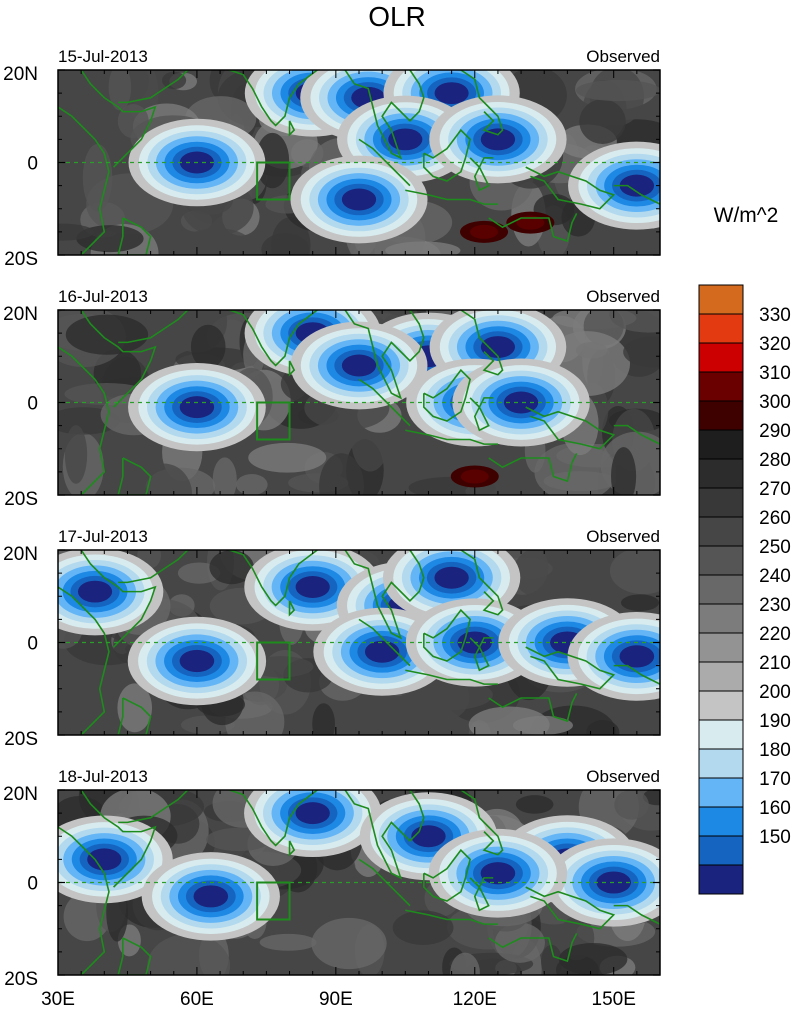 The height and width of the screenshot is (1013, 794). What do you see at coordinates (775, 518) in the screenshot?
I see `colorbar-label: 260` at bounding box center [775, 518].